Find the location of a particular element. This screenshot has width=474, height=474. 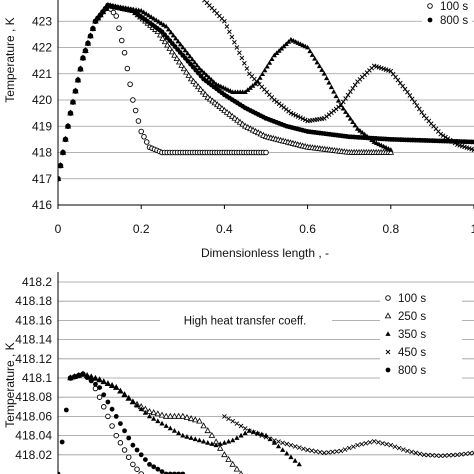

legend-label: 250 s is located at coordinates (412, 317).